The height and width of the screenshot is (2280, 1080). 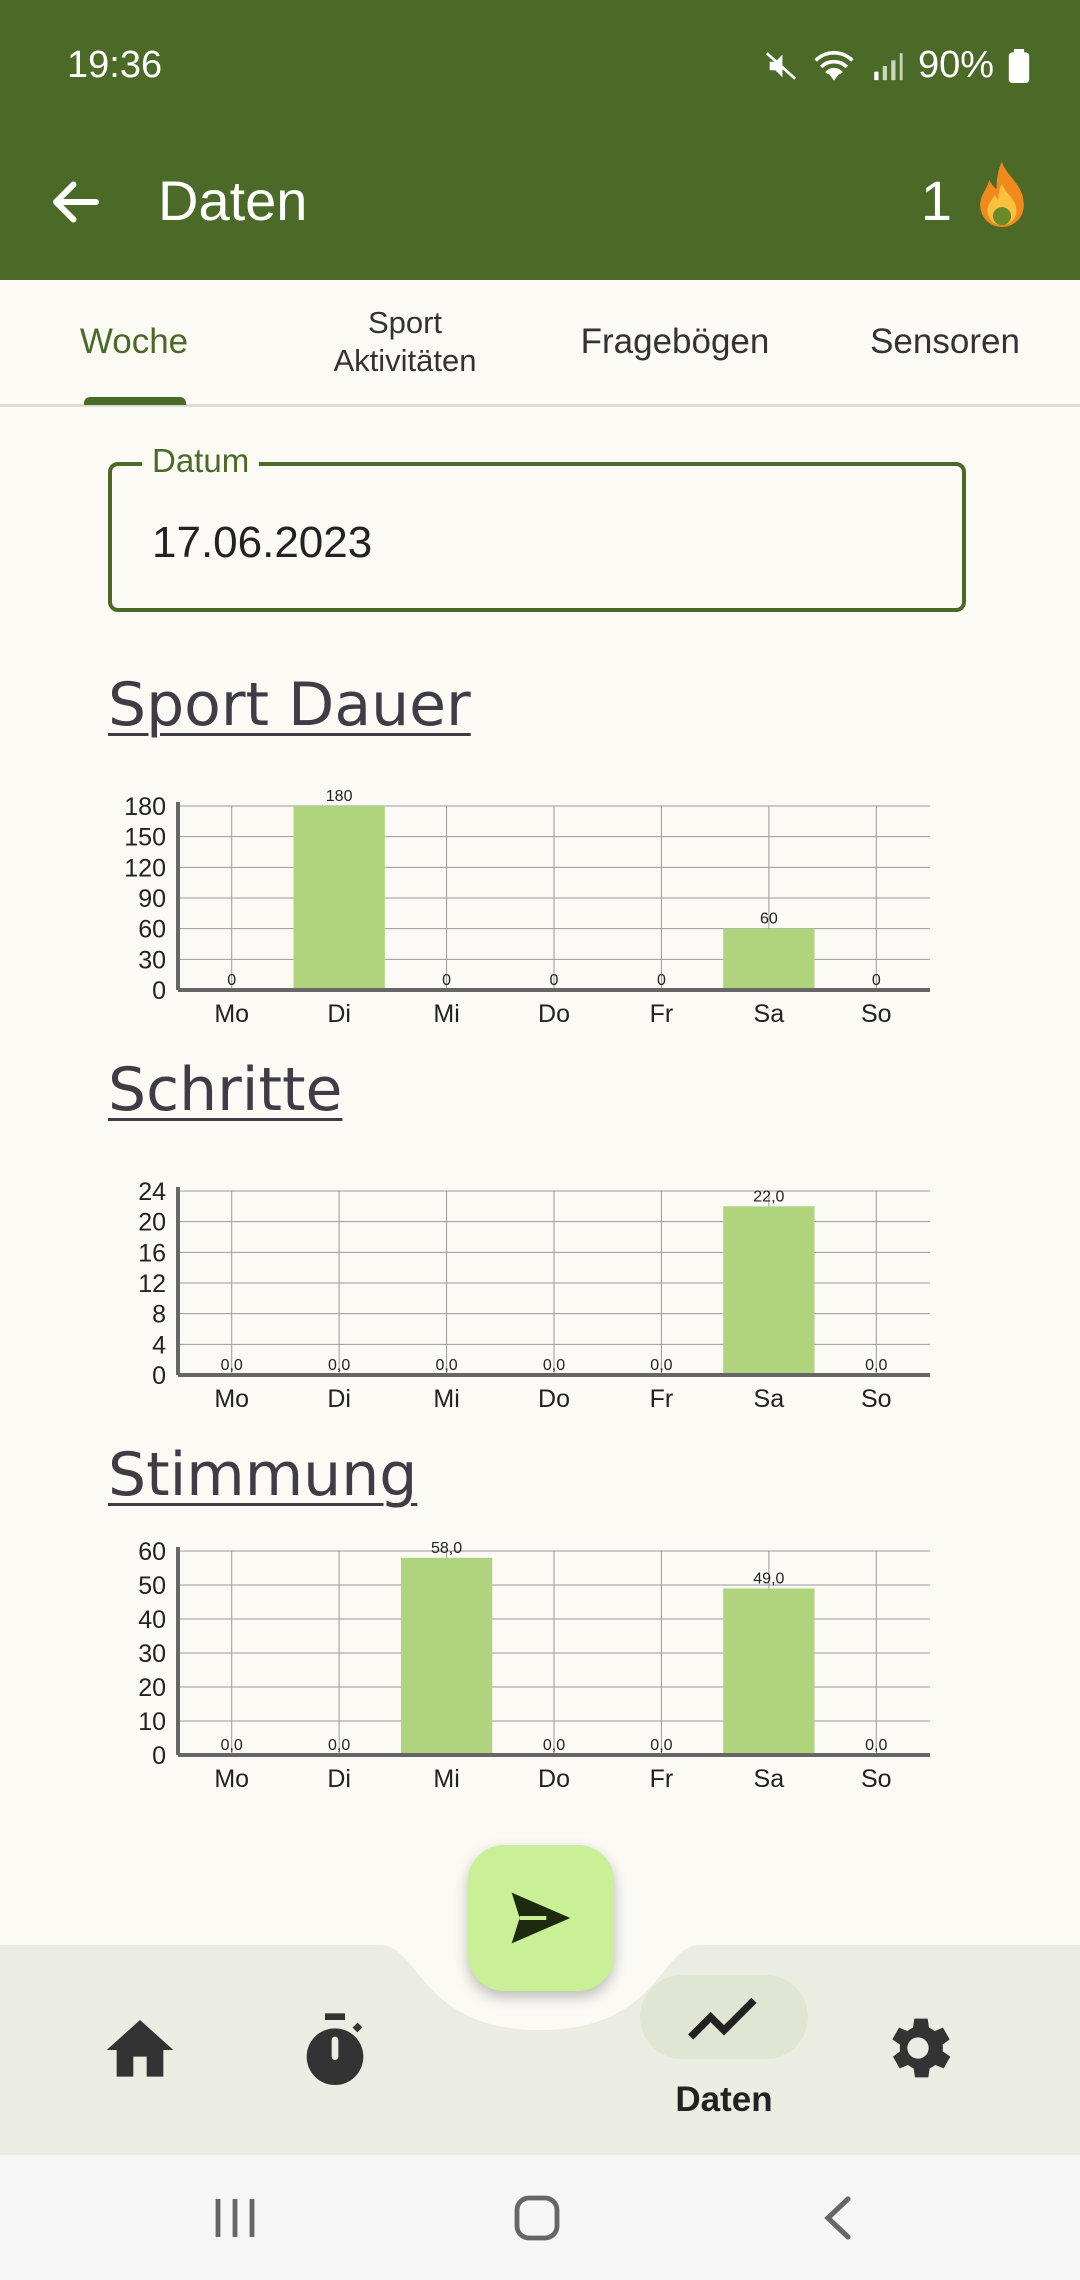 I want to click on tab-label: Sensoren, so click(x=945, y=341).